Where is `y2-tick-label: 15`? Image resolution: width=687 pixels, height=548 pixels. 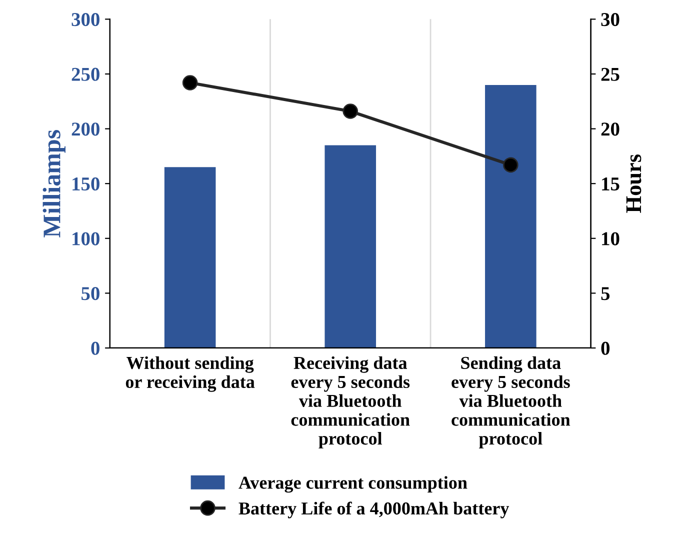
y2-tick-label: 15 is located at coordinates (611, 184).